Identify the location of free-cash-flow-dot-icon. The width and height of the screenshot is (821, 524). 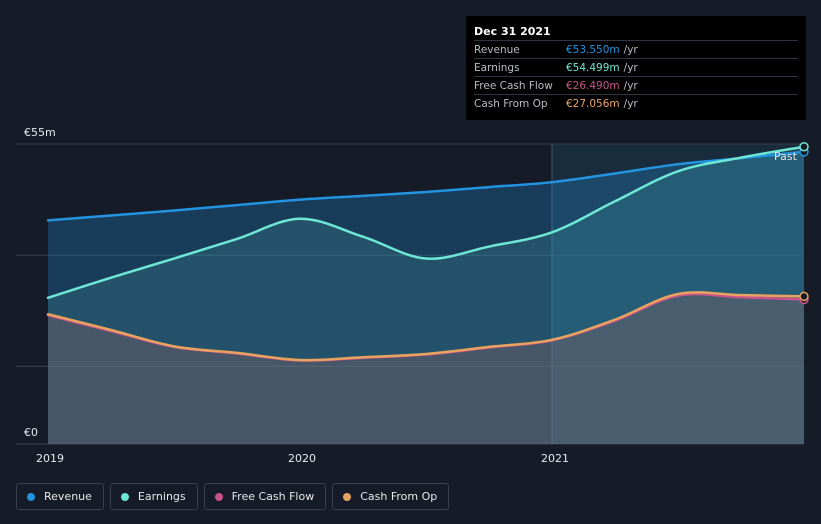
(218, 496).